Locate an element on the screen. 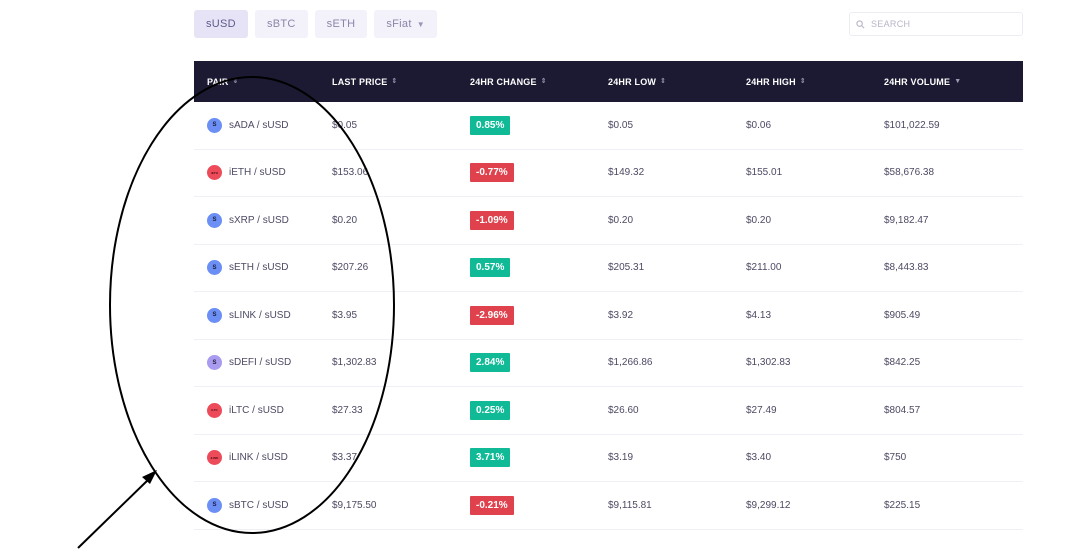 The height and width of the screenshot is (553, 1083). column-header-24hr-low: 24HR LOW ⇕ is located at coordinates (637, 81).